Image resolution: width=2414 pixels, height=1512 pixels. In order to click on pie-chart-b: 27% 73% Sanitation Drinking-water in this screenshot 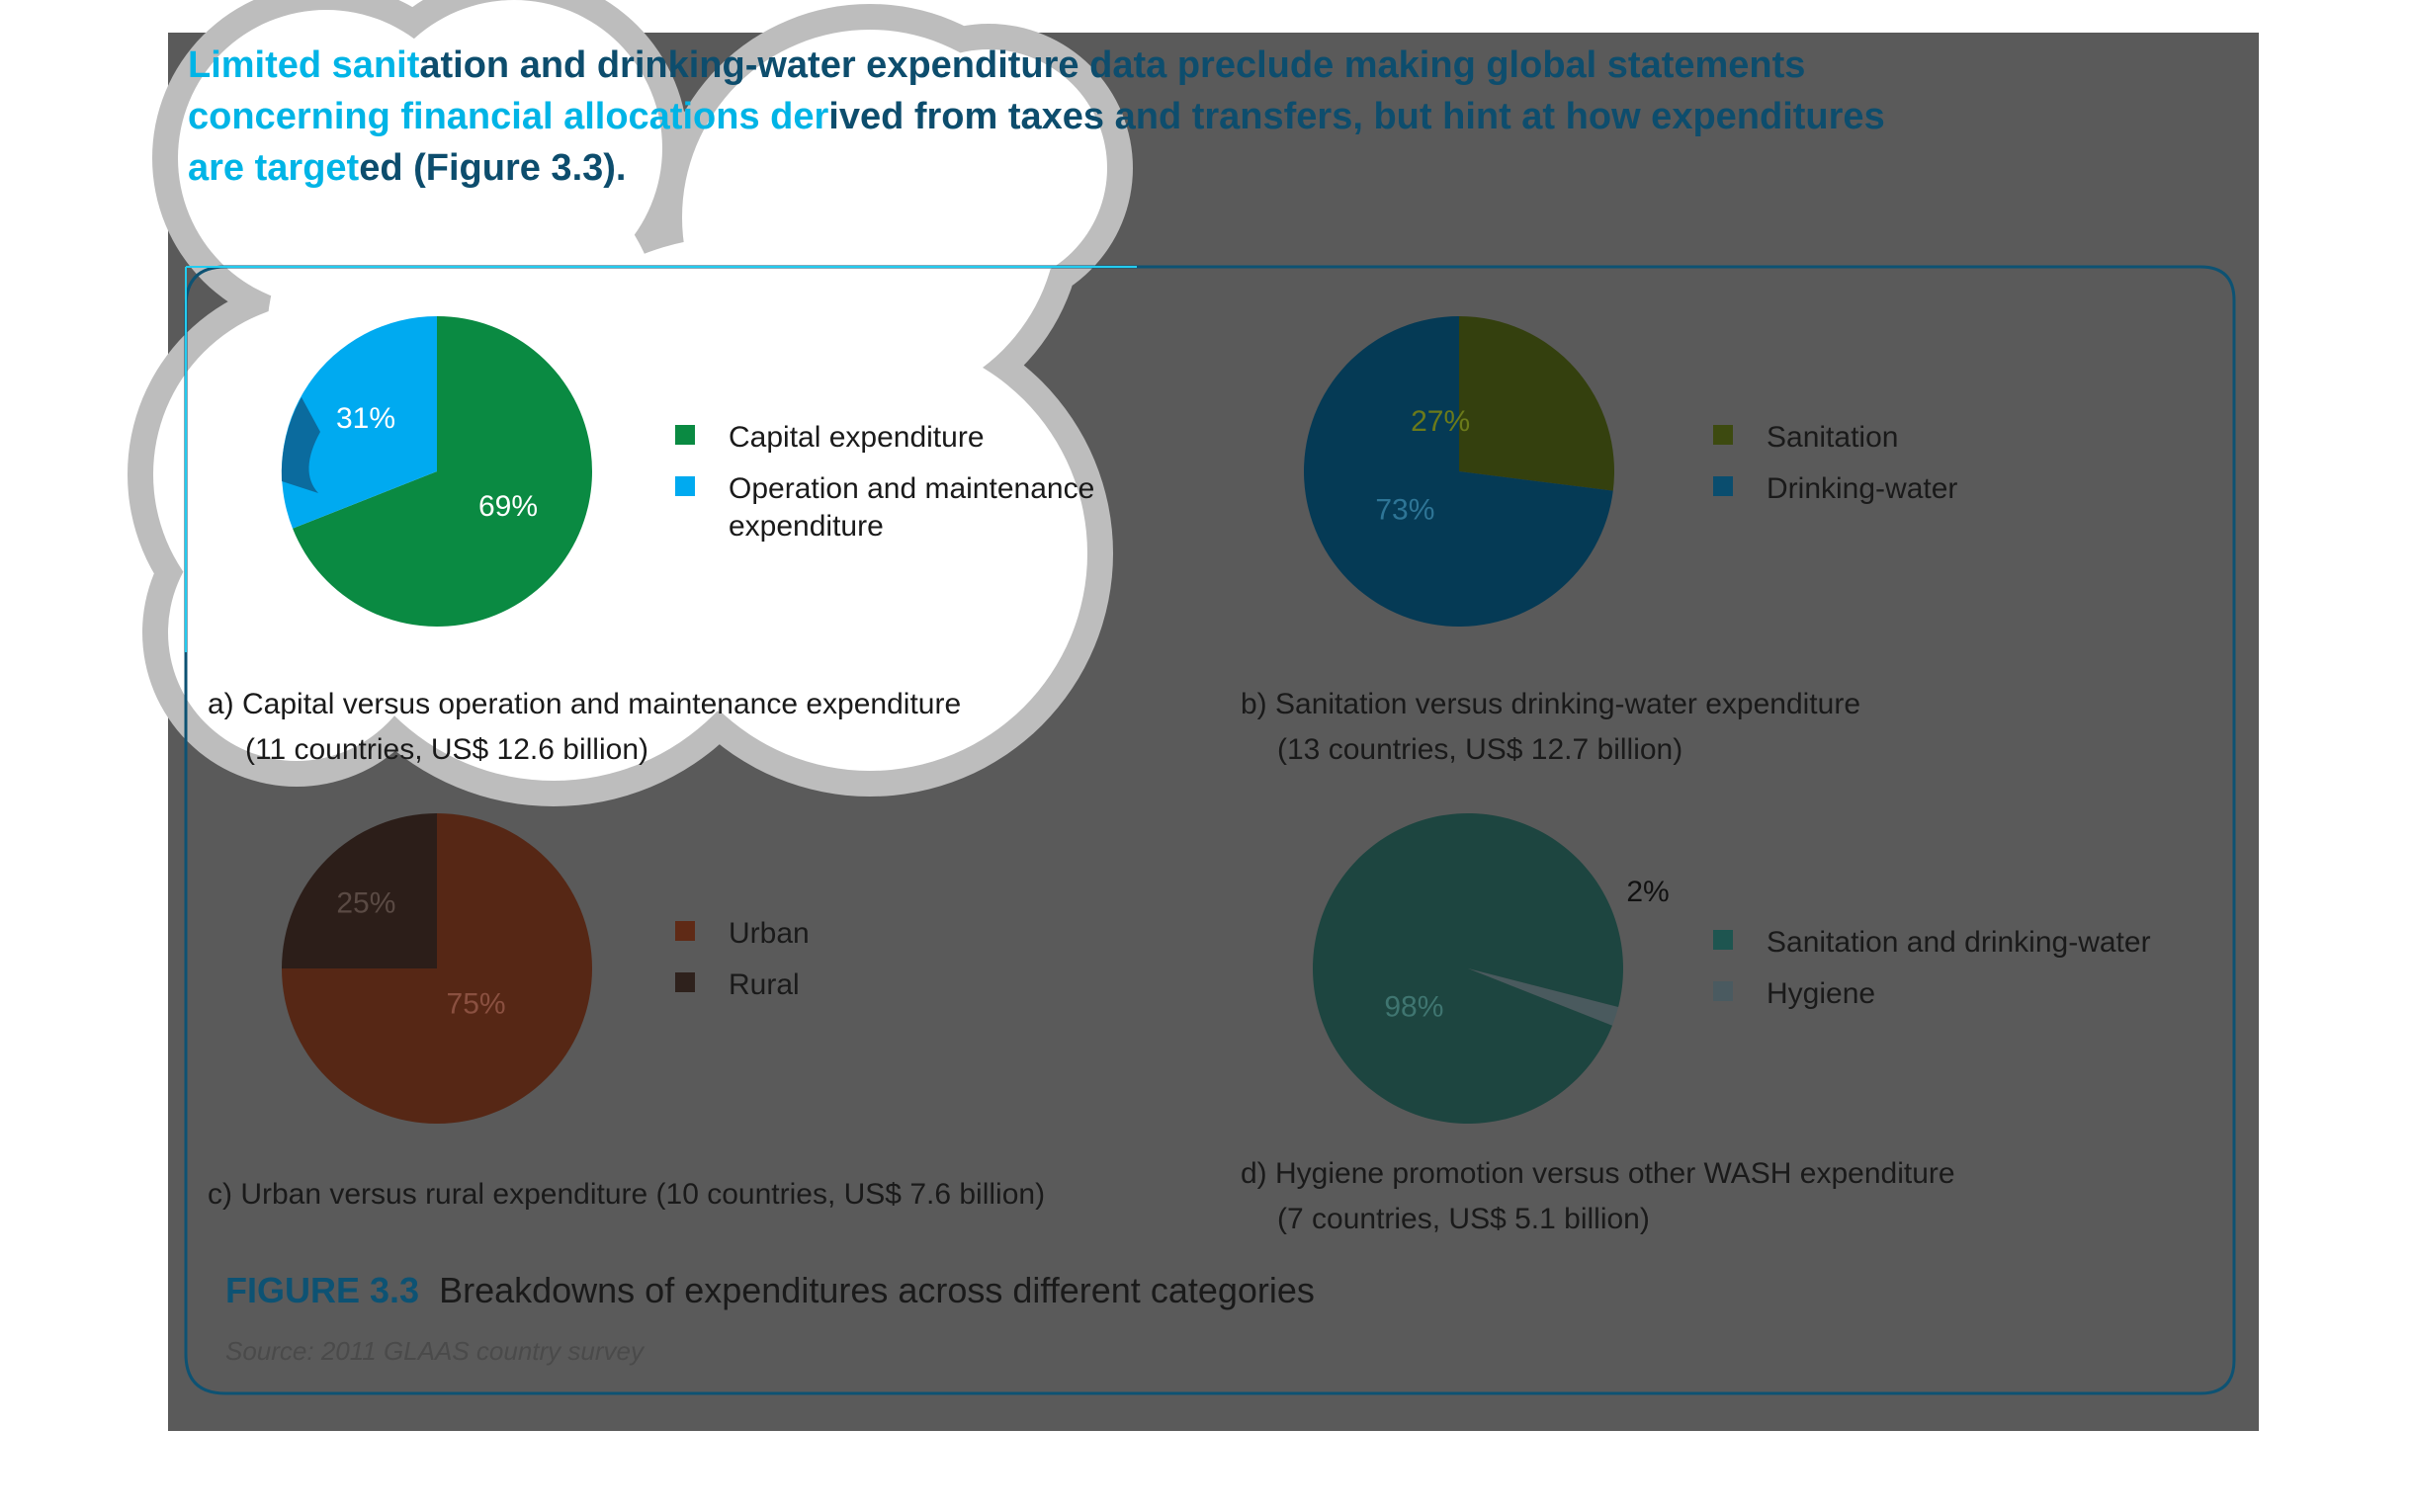, I will do `click(1630, 472)`.